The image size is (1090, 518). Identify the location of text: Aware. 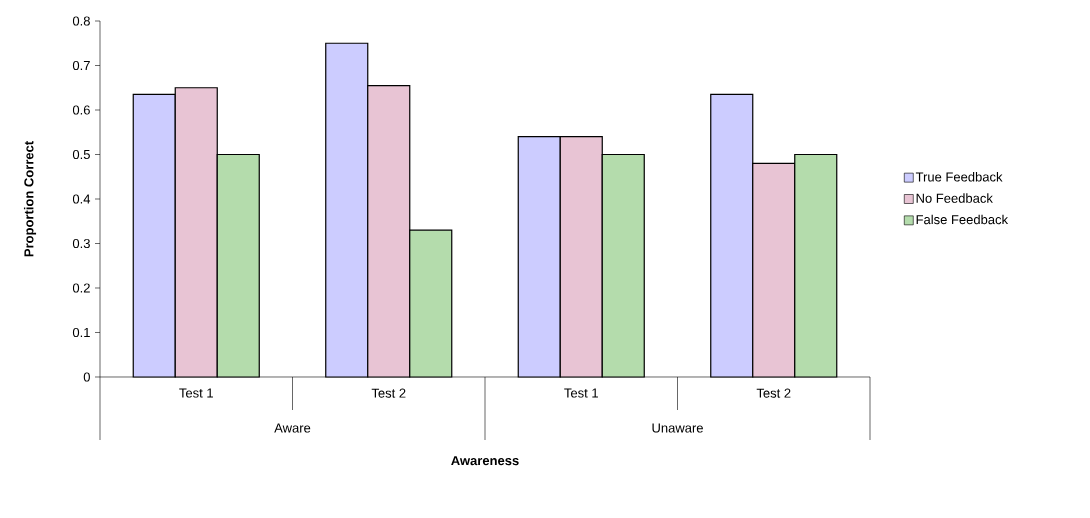
(292, 428).